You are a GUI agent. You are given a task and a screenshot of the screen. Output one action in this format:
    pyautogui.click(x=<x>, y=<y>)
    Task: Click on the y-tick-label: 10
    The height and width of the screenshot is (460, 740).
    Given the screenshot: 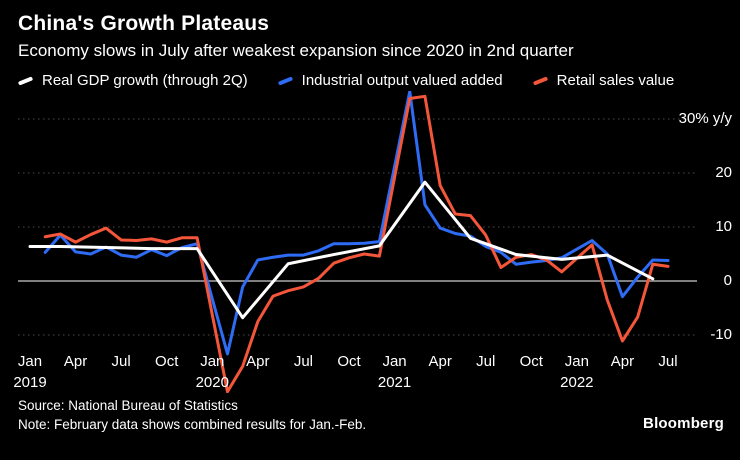 What is the action you would take?
    pyautogui.click(x=723, y=226)
    